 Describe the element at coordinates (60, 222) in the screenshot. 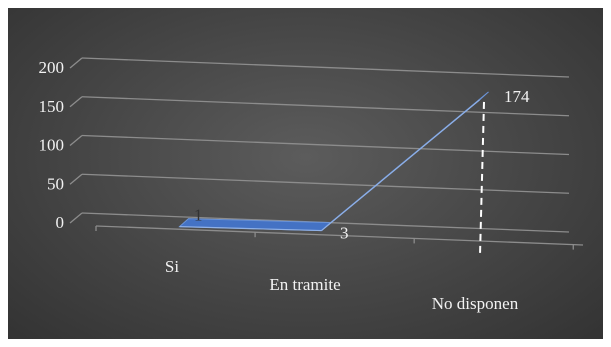

I see `y-tick-label: 0` at that location.